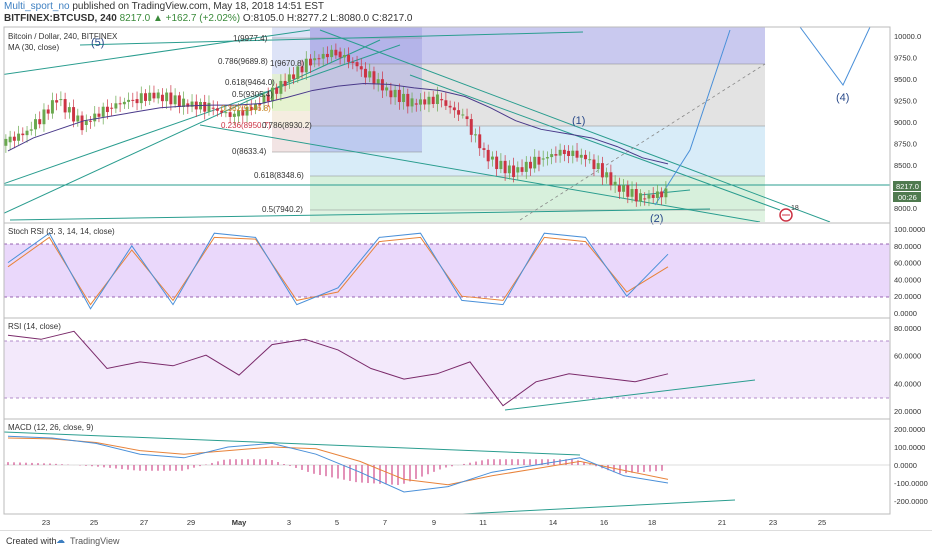 This screenshot has width=932, height=551. I want to click on macd-trend-upper, so click(292, 443).